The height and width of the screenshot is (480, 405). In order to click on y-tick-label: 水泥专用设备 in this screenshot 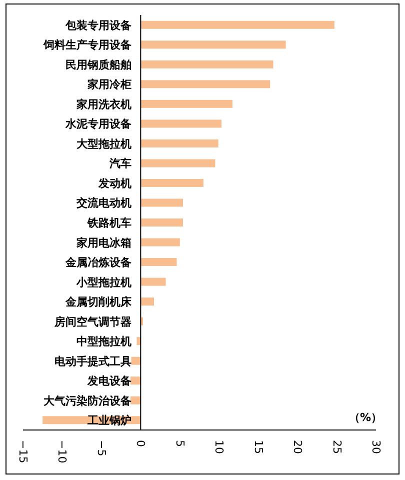, I will do `click(98, 124)`.